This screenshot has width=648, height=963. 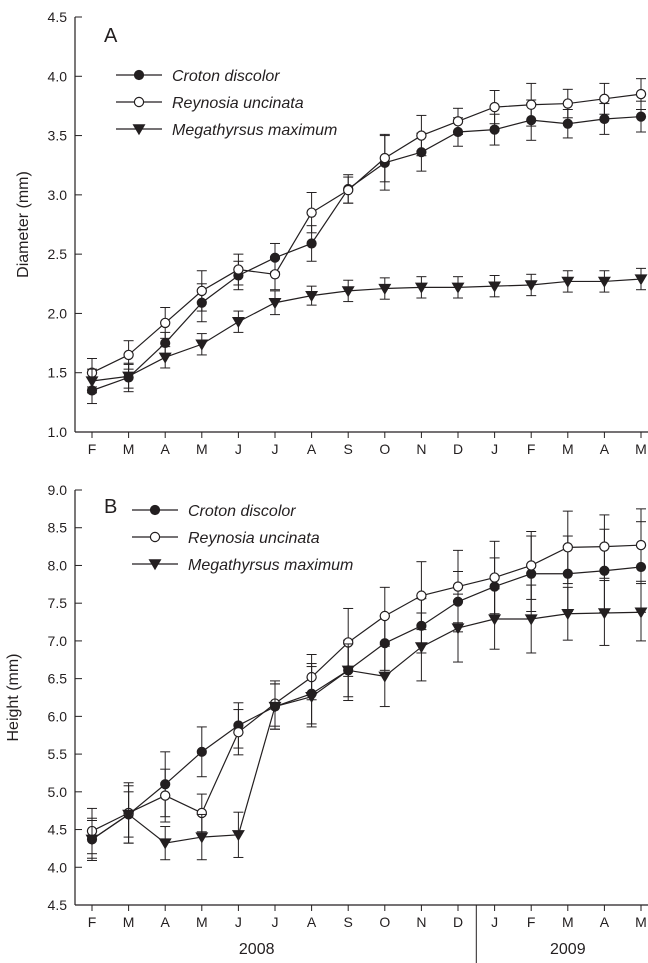 What do you see at coordinates (23, 224) in the screenshot?
I see `y-axis-title: Diameter (mm)` at bounding box center [23, 224].